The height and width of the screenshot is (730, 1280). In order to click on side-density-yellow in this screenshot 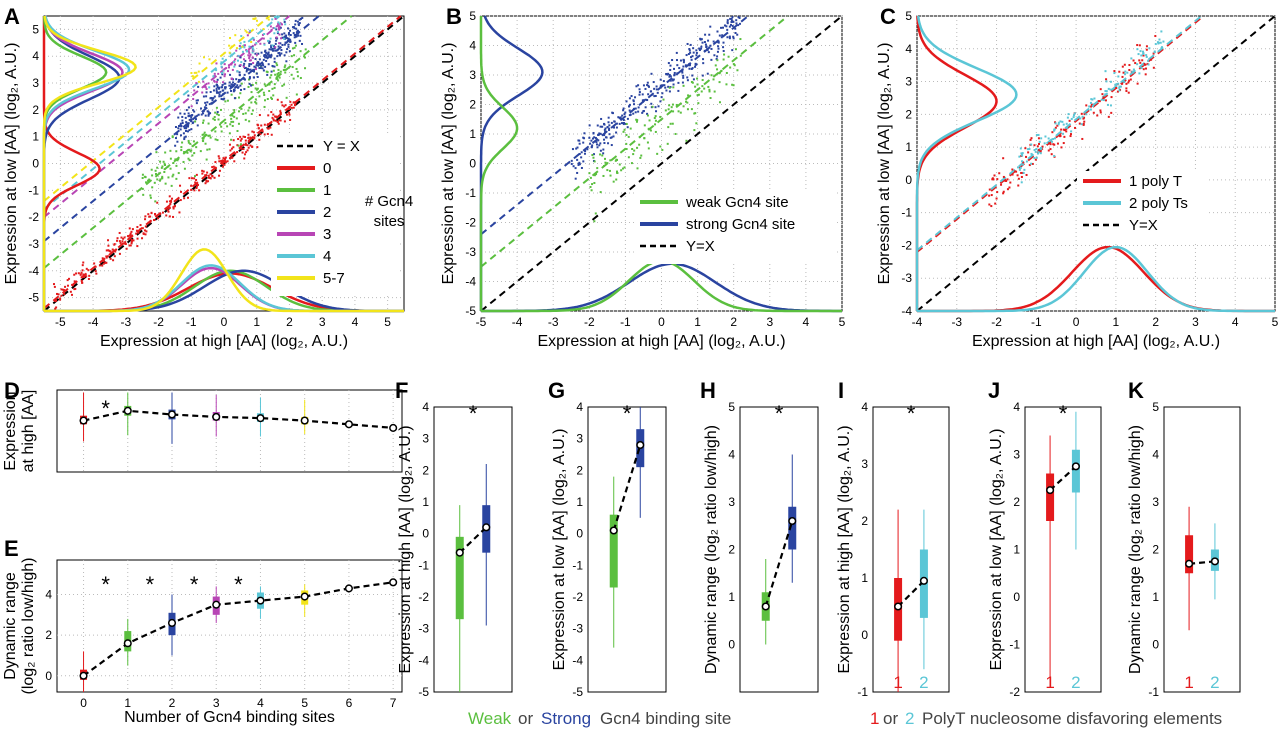, I will do `click(89, 163)`.